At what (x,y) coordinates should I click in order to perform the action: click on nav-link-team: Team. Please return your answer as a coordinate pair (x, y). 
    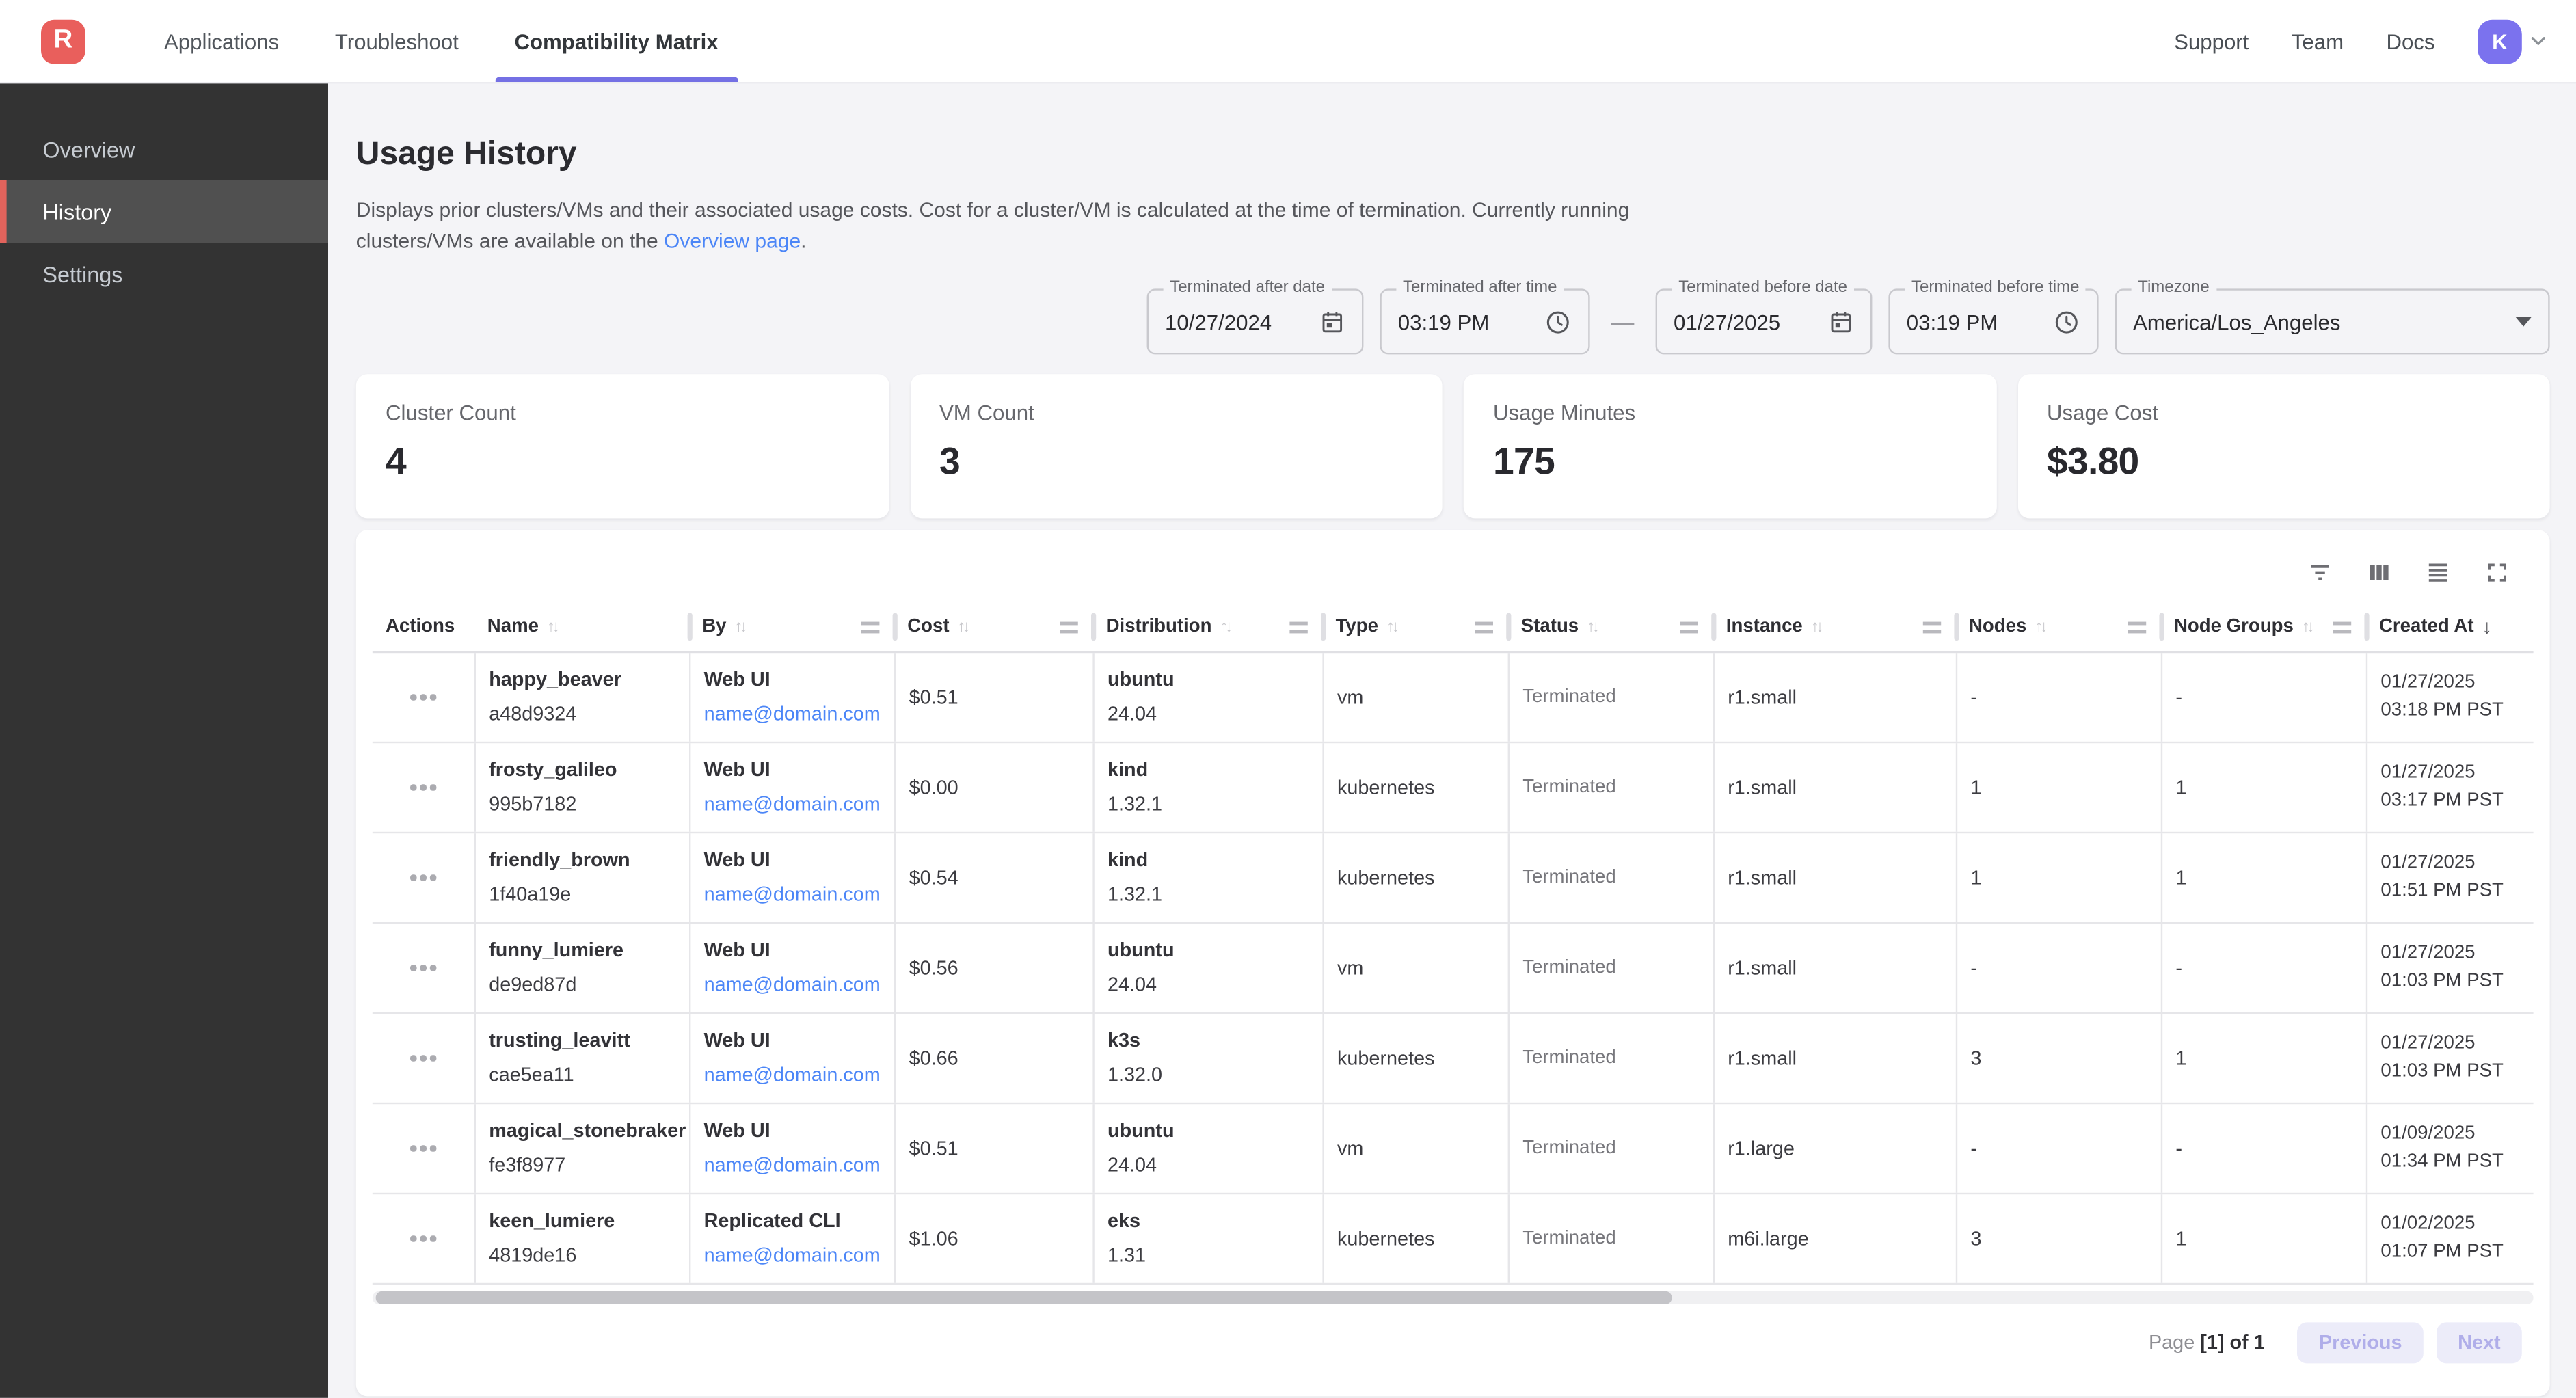
    Looking at the image, I should click on (2317, 41).